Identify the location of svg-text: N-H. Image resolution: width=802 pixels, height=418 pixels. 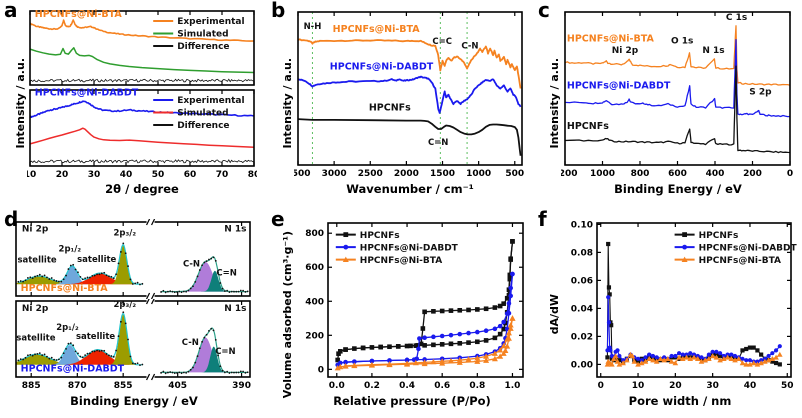
(313, 27).